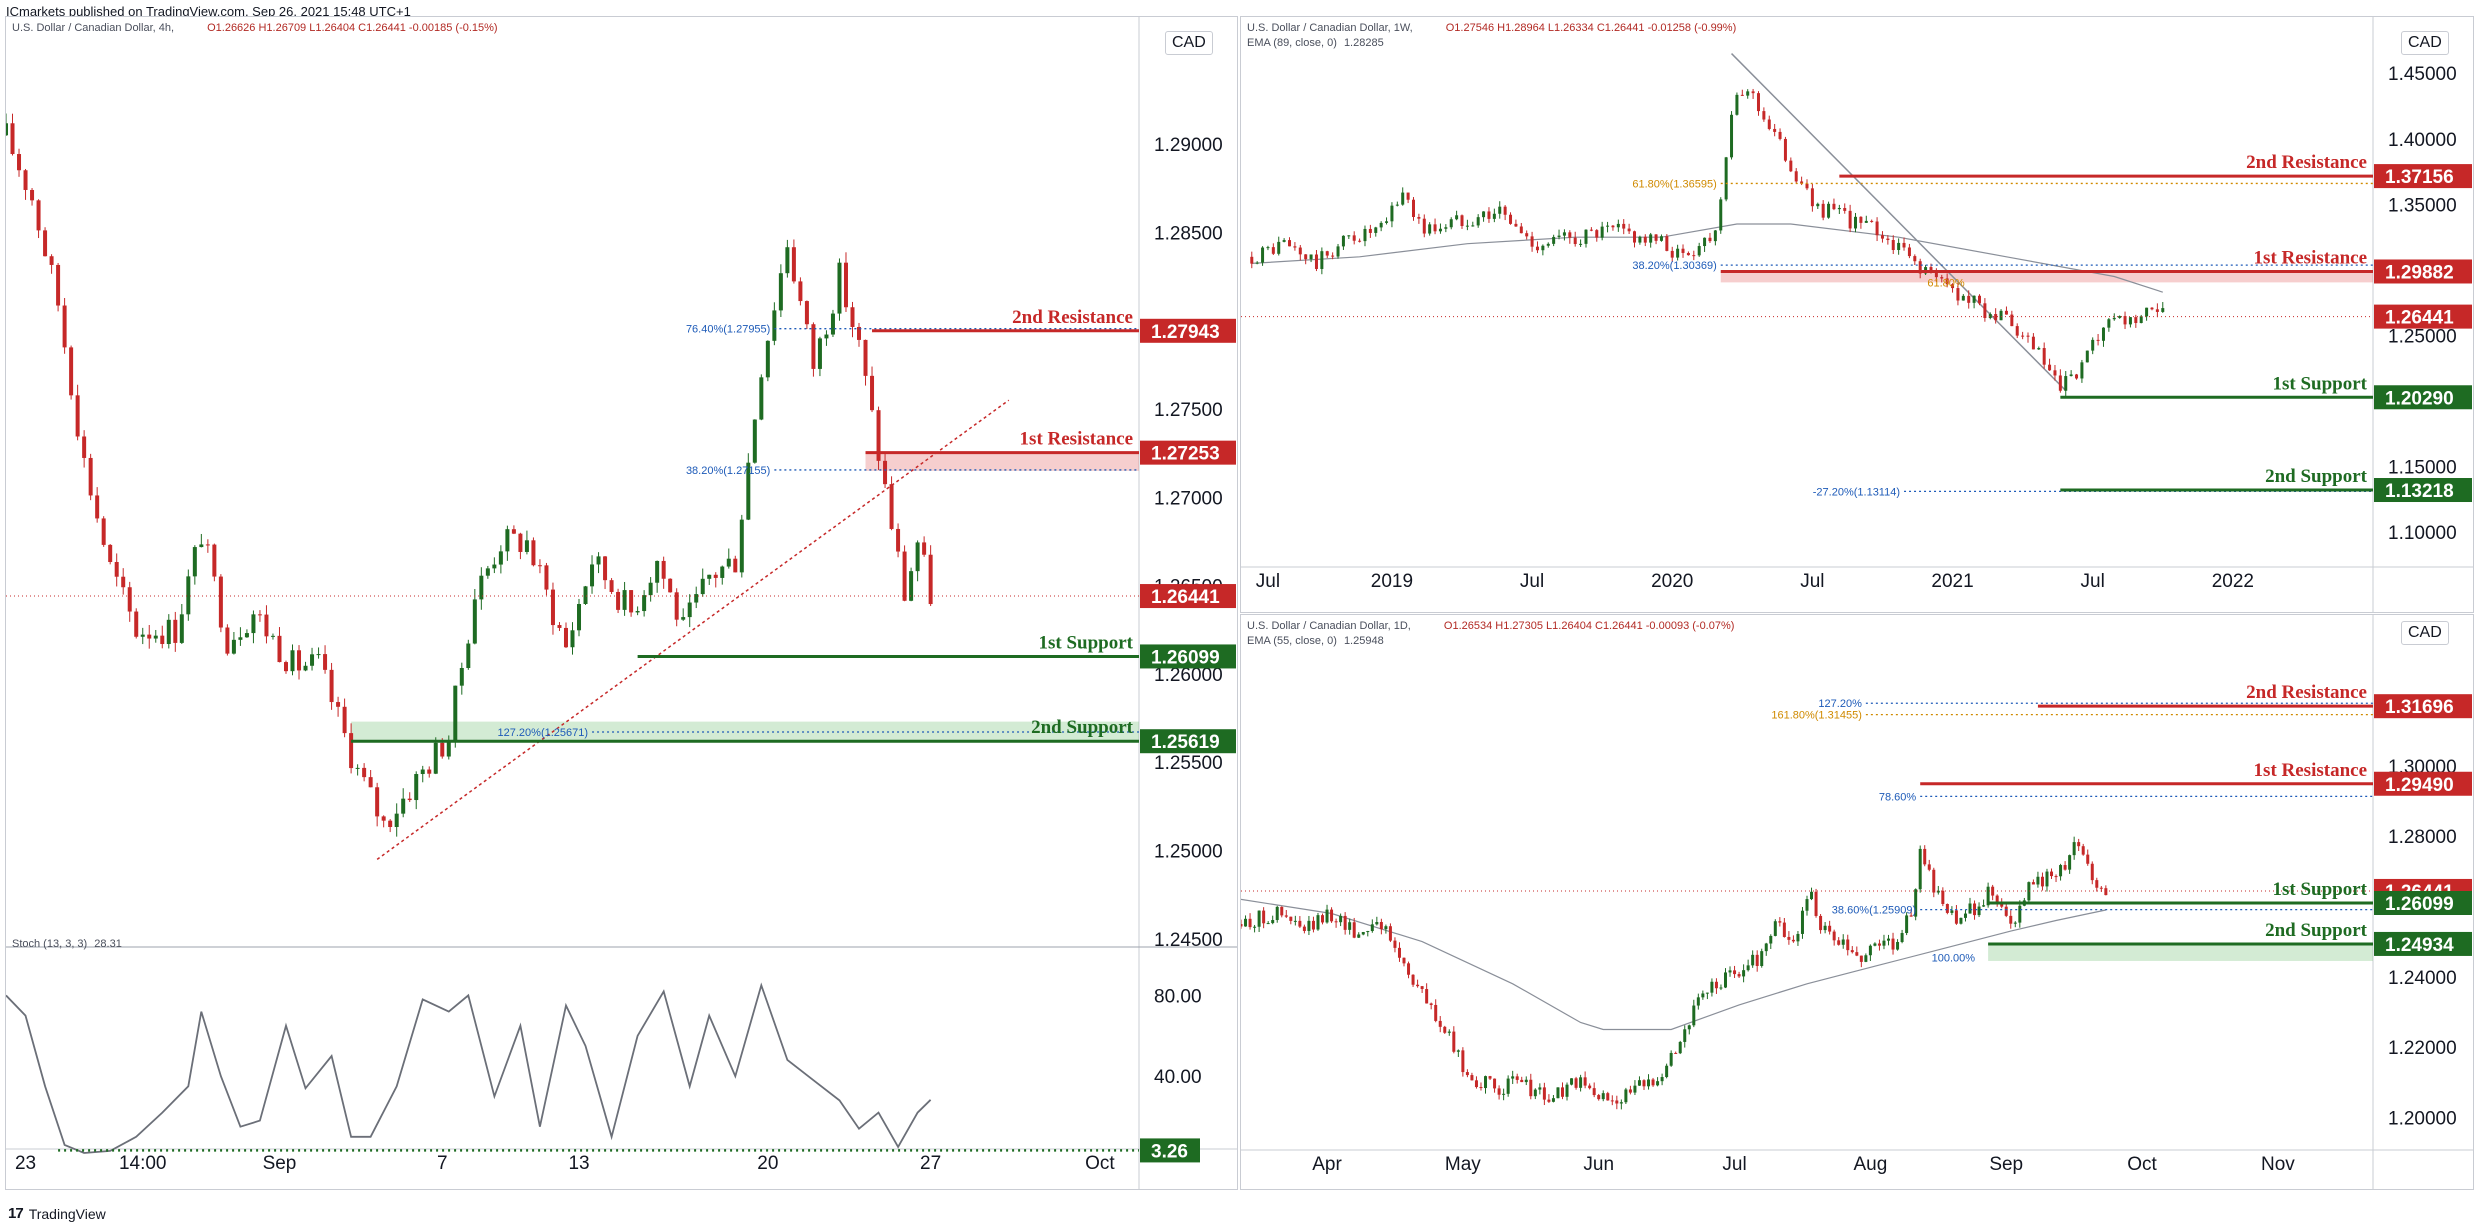 Image resolution: width=2477 pixels, height=1231 pixels. What do you see at coordinates (1188, 410) in the screenshot?
I see `price-tick-label: 1.27500` at bounding box center [1188, 410].